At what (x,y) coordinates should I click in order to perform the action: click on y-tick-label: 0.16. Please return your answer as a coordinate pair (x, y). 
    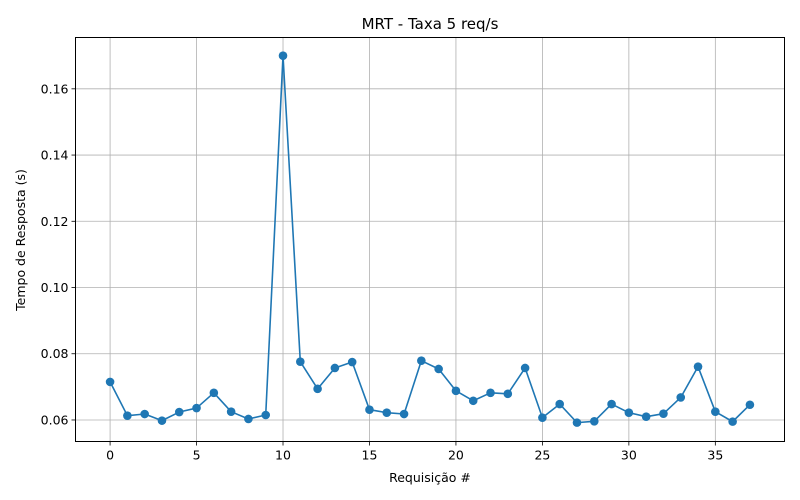
    Looking at the image, I should click on (55, 88).